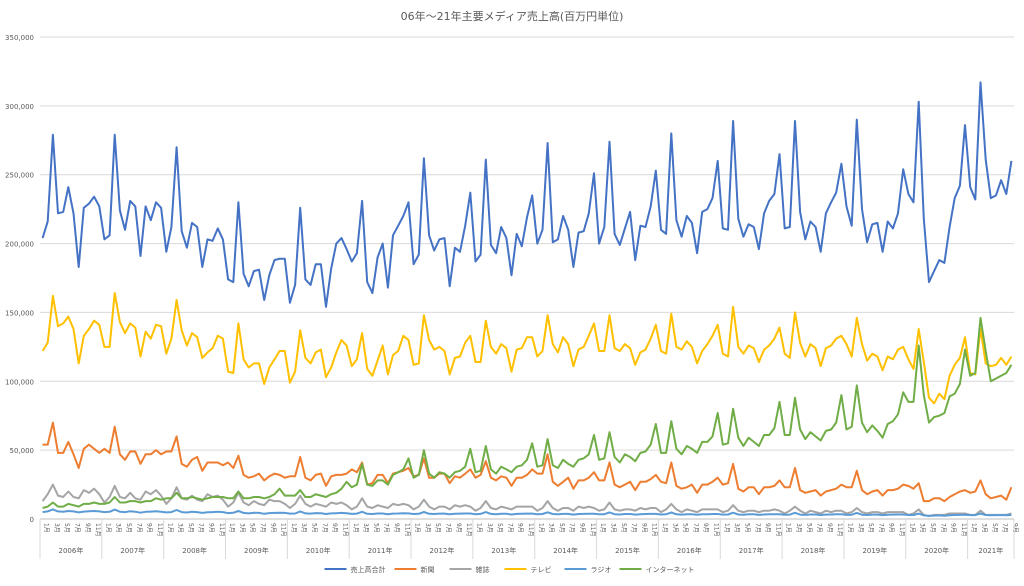  Describe the element at coordinates (936, 550) in the screenshot. I see `year-label: 2020年` at that location.